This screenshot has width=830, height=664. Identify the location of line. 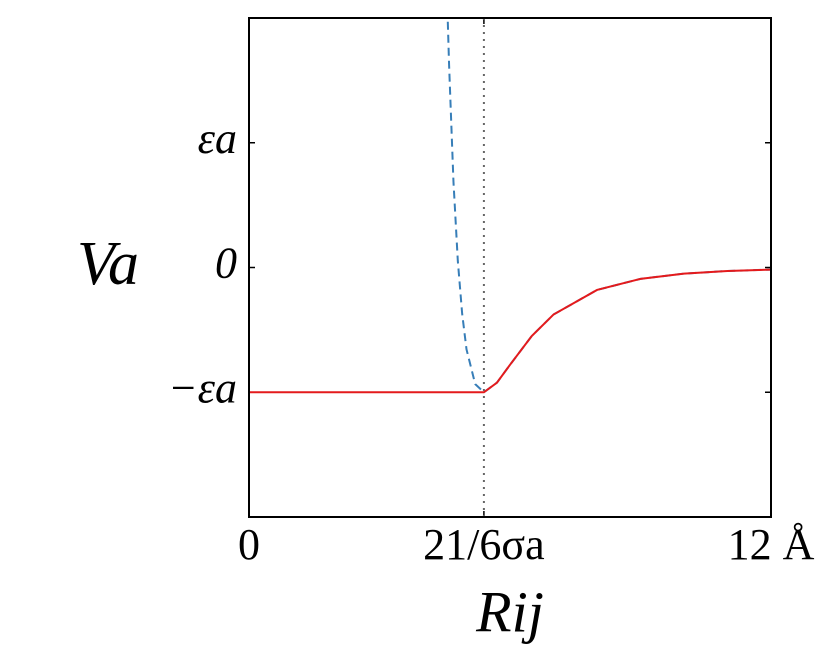
(510, 331).